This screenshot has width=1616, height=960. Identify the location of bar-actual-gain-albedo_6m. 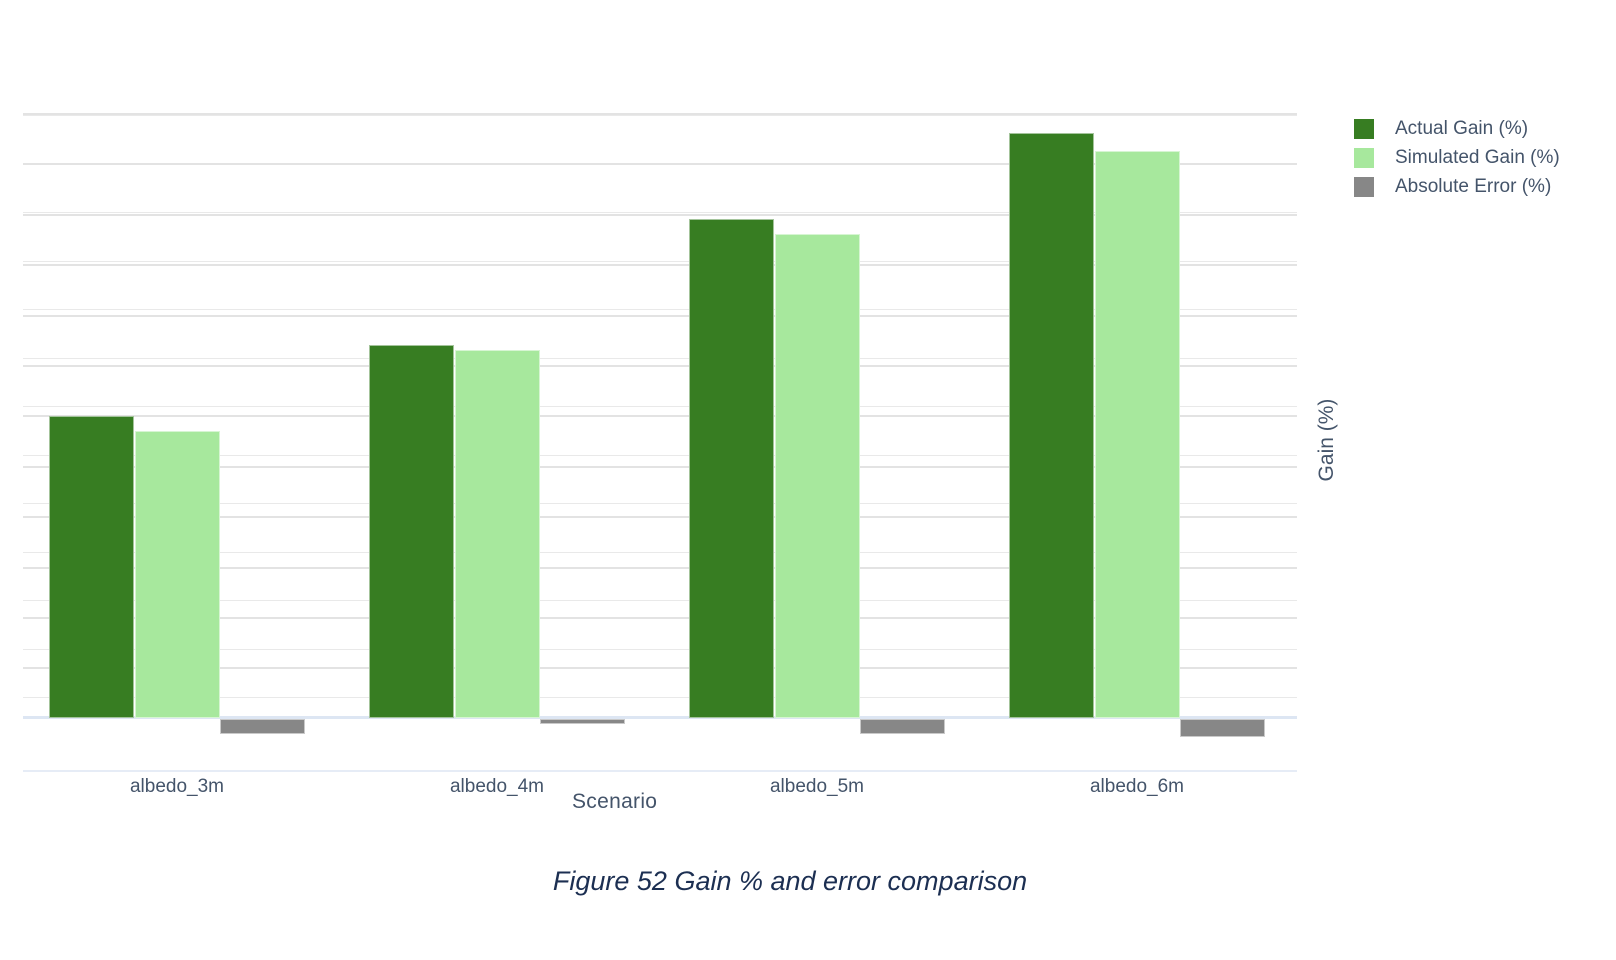
(1051, 425).